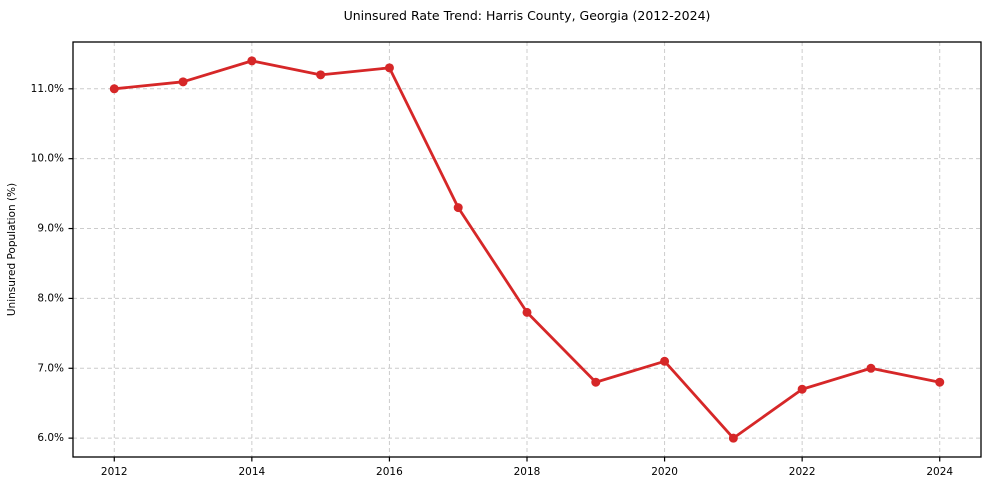 Image resolution: width=989 pixels, height=490 pixels. What do you see at coordinates (389, 472) in the screenshot?
I see `x-tick-label: 2016` at bounding box center [389, 472].